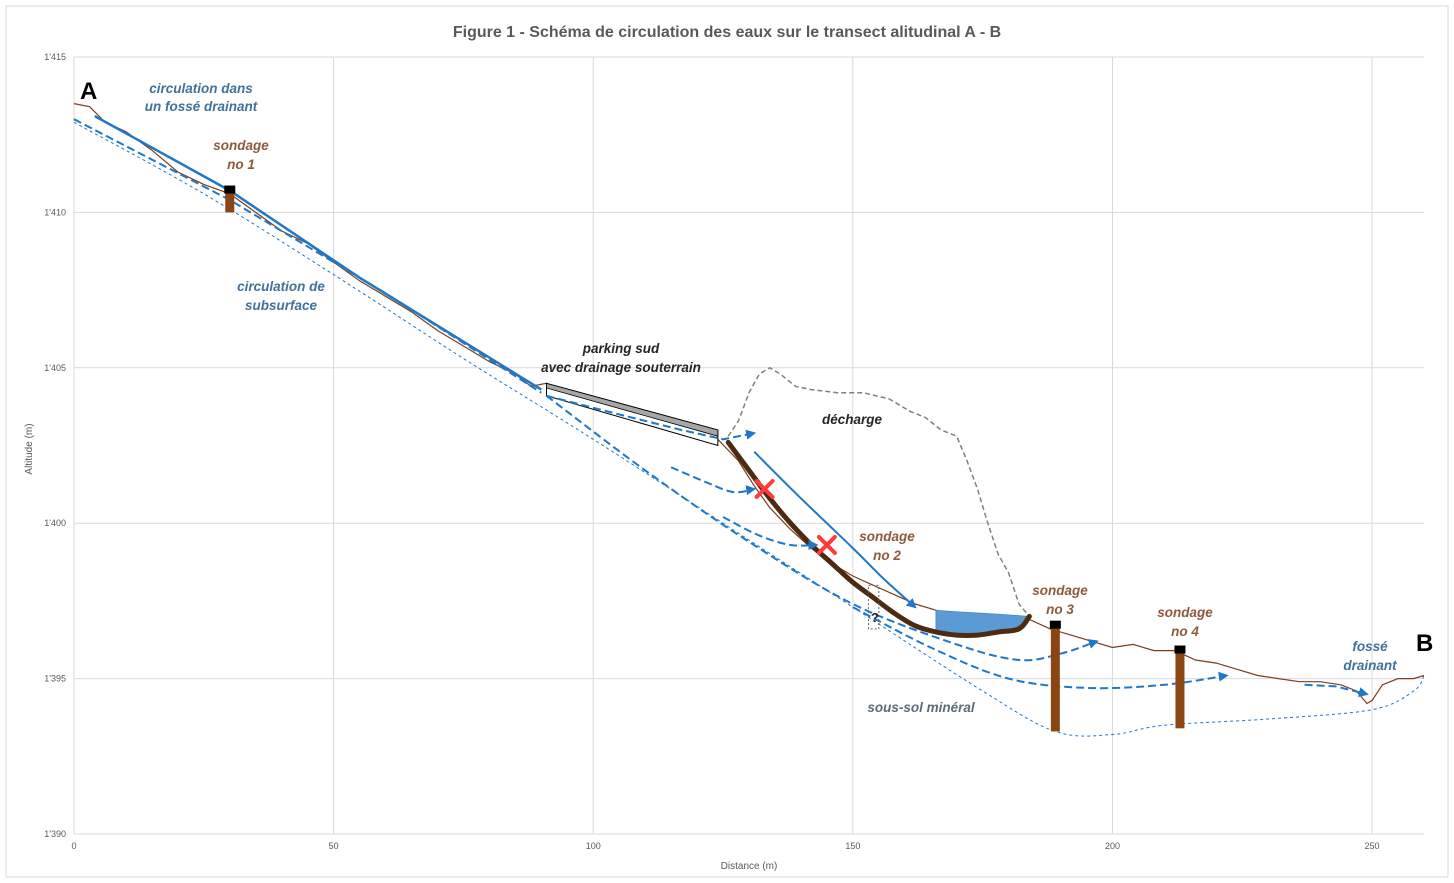  Describe the element at coordinates (88, 91) in the screenshot. I see `point-a-label: A` at that location.